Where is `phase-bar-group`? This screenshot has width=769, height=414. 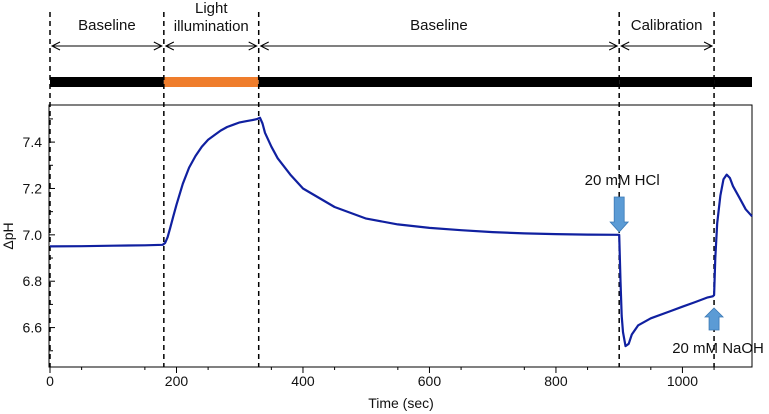
phase-bar-group is located at coordinates (401, 82).